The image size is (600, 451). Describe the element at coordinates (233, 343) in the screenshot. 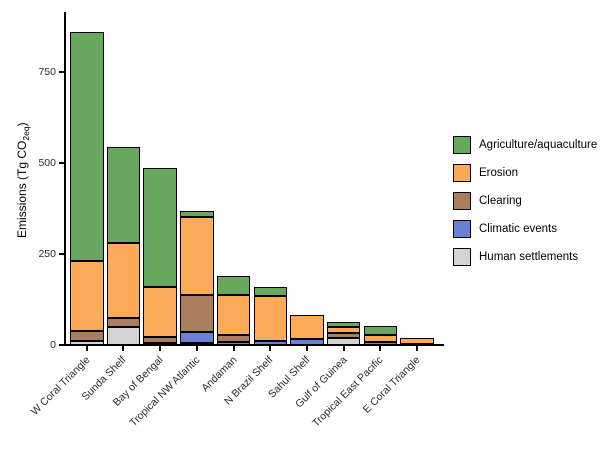

I see `bar-segment-andaman-climatic-events` at that location.